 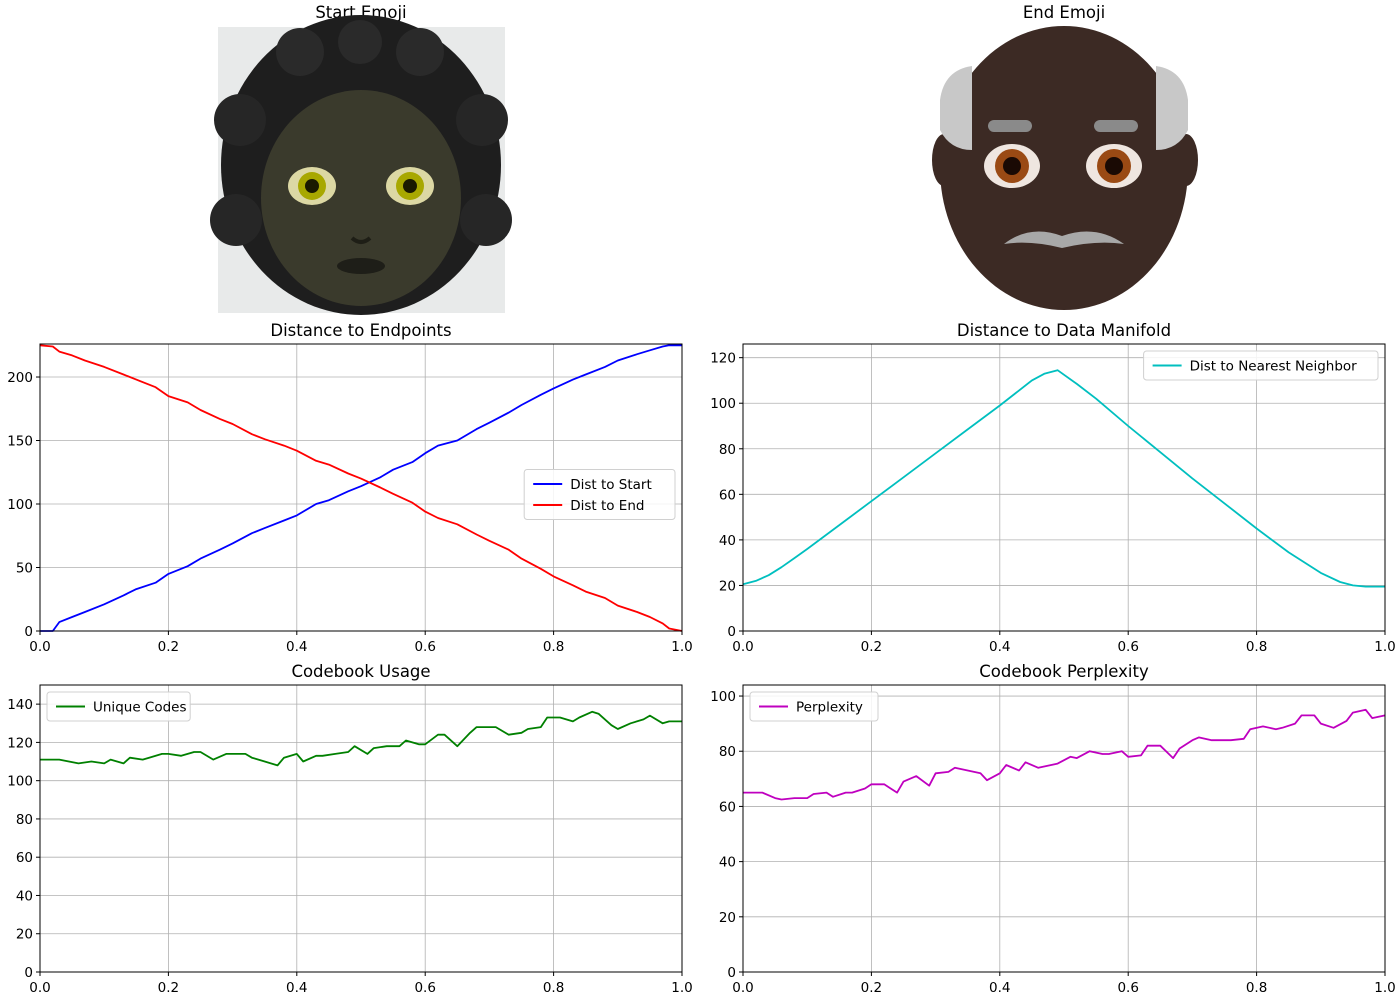 I want to click on legend: Dist to Start Dist to End, so click(x=599, y=494).